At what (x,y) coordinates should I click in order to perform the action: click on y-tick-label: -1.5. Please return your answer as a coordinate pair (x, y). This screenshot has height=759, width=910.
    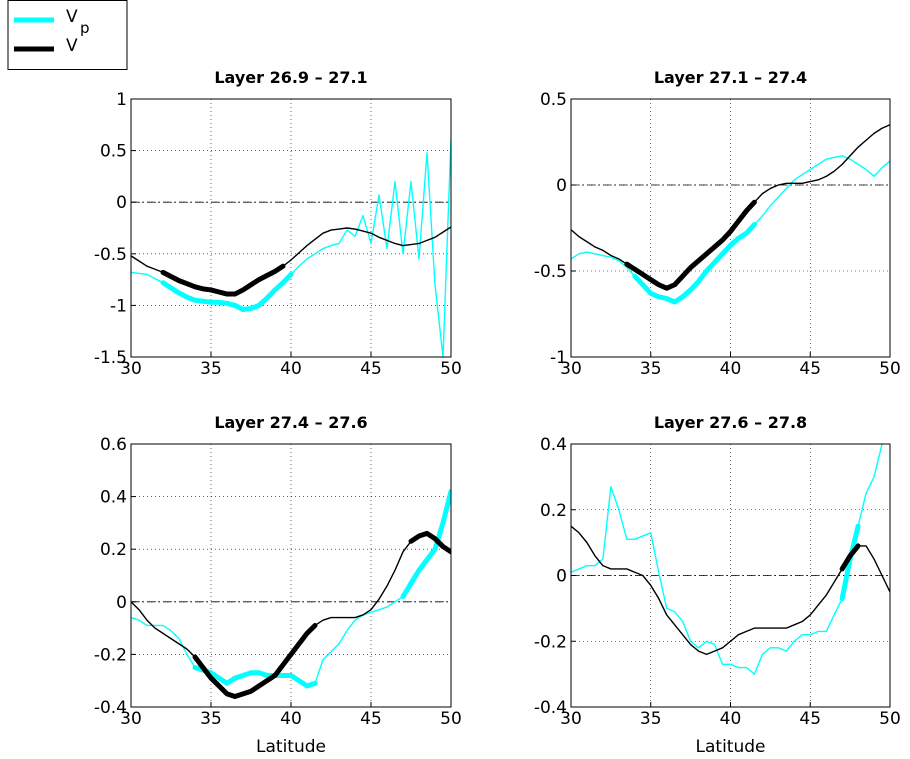
    Looking at the image, I should click on (110, 358).